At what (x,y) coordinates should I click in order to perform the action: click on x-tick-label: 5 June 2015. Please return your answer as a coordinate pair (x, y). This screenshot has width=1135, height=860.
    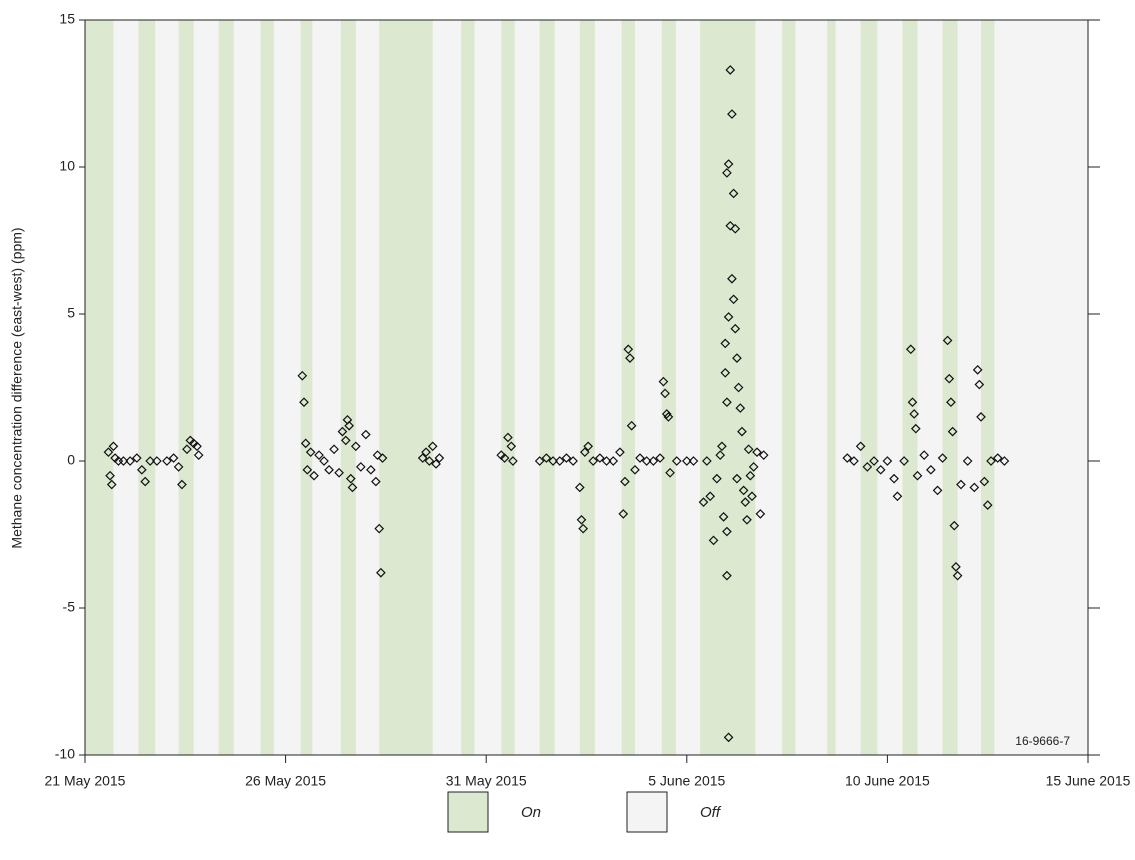
    Looking at the image, I should click on (686, 781).